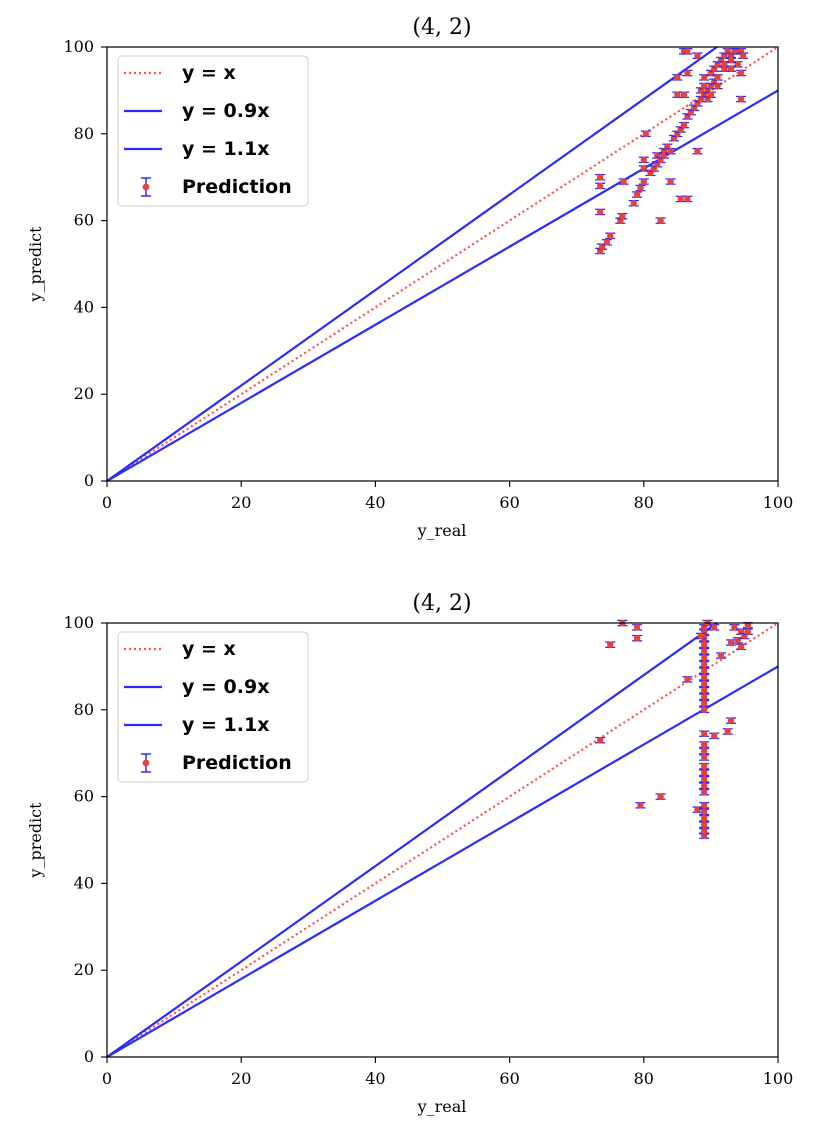  I want to click on y-tick-label: 0, so click(89, 1056).